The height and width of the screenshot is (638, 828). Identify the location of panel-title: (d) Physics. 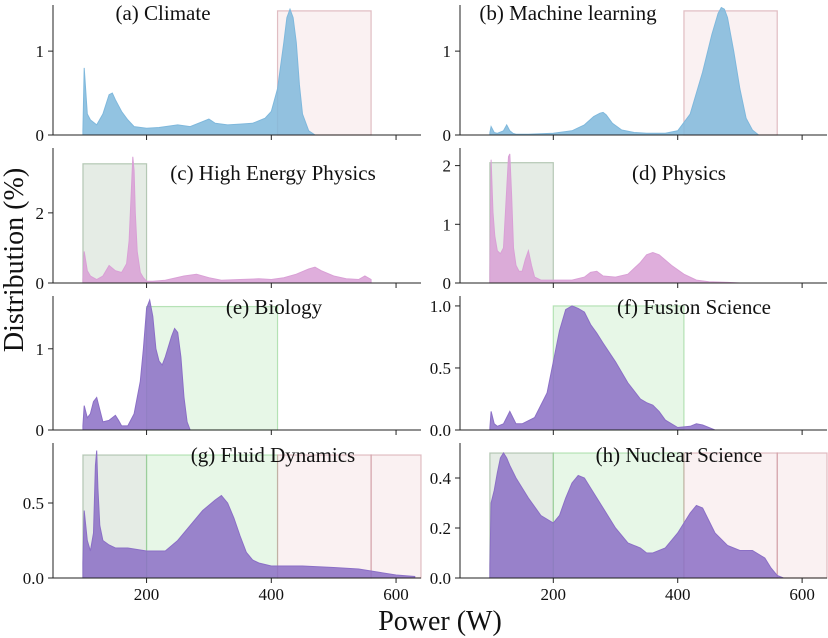
(679, 173).